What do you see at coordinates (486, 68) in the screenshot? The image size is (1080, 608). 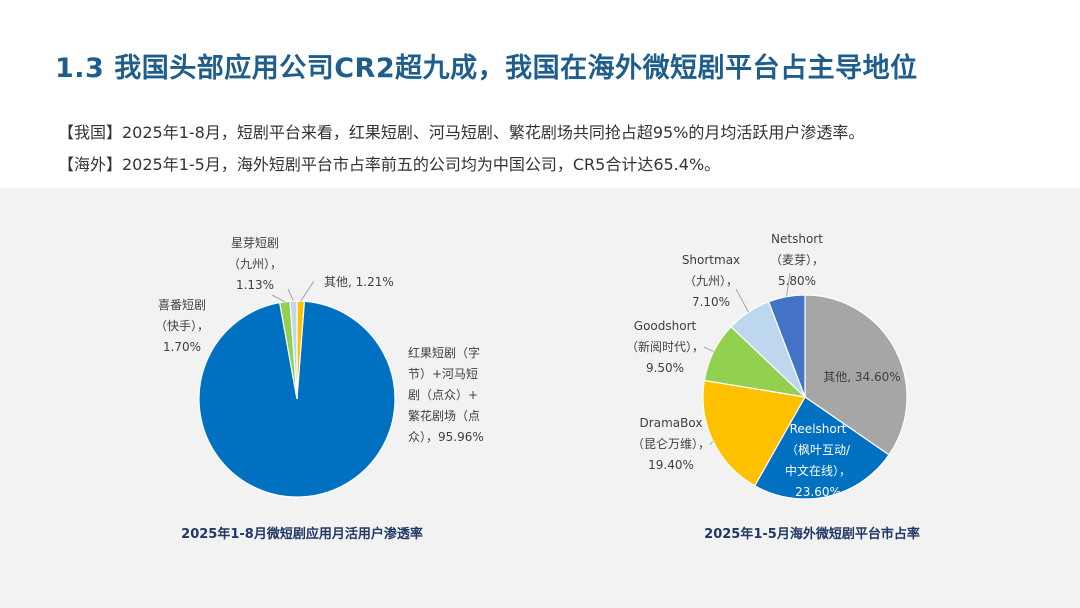 I see `page-title: 1.3 我国头部应用公司CR2超九成，我国在海外微短剧平台占主导地位` at bounding box center [486, 68].